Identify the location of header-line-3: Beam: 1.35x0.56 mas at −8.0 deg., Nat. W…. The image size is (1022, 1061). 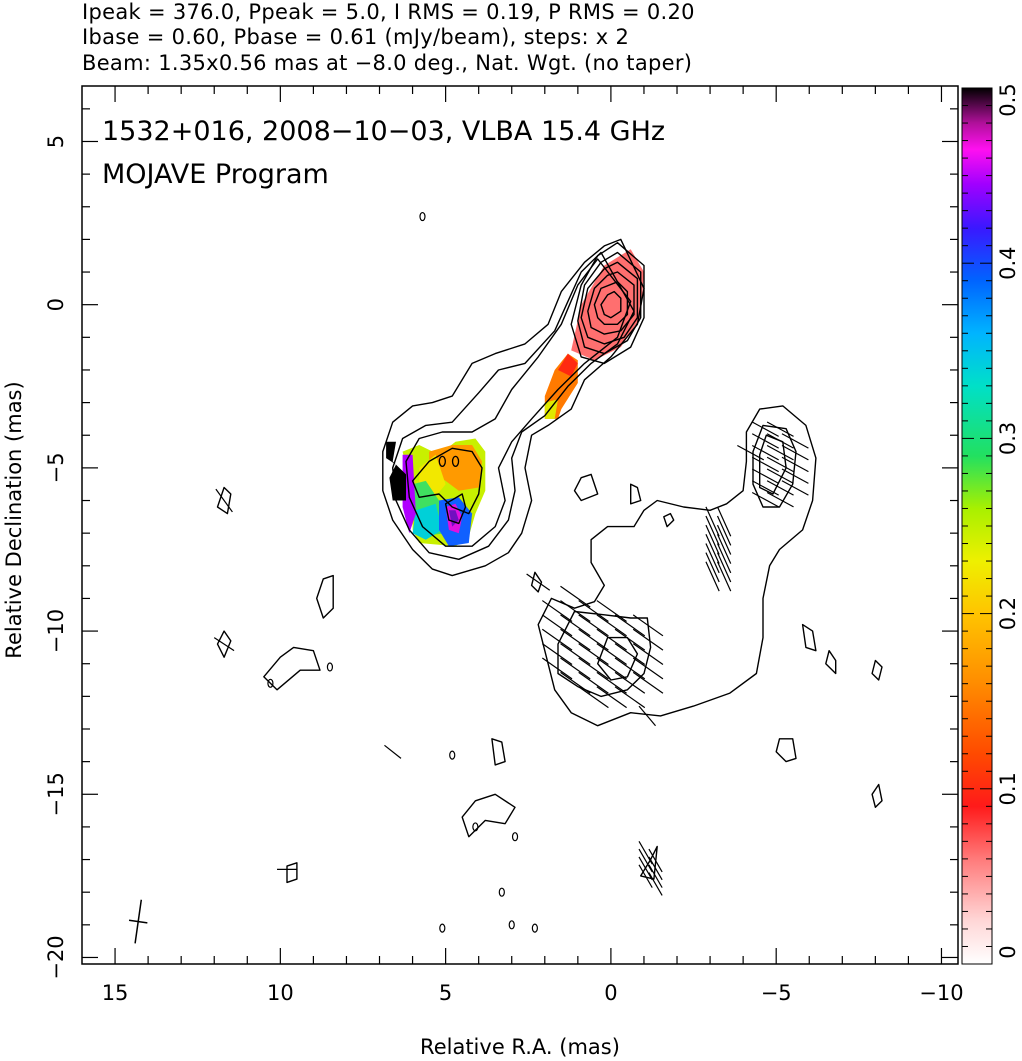
(387, 63).